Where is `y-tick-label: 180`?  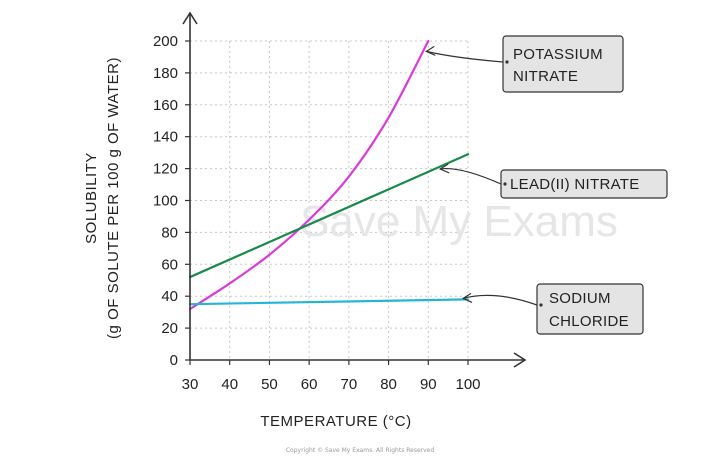
y-tick-label: 180 is located at coordinates (165, 73).